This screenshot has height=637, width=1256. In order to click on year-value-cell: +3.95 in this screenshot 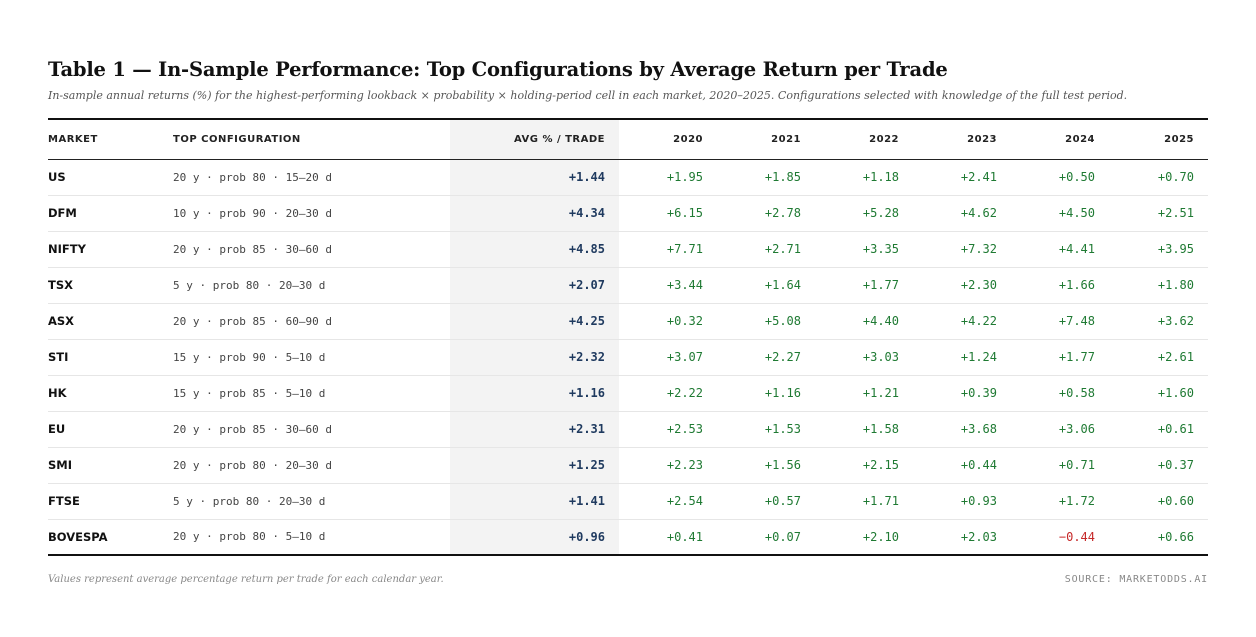, I will do `click(1158, 249)`.